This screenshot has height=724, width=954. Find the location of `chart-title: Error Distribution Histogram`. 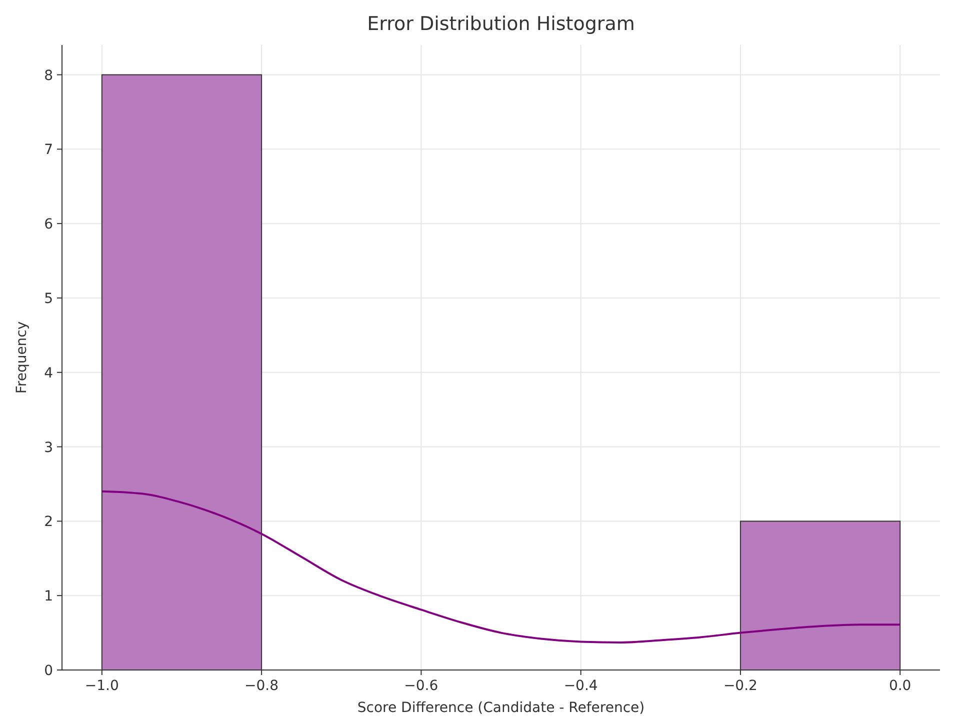

chart-title: Error Distribution Histogram is located at coordinates (501, 24).